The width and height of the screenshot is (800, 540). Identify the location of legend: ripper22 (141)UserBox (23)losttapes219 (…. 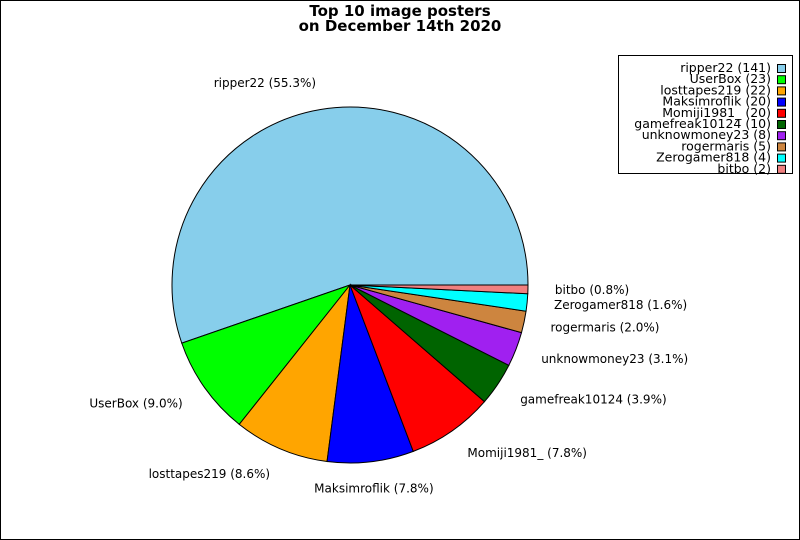
(705, 115).